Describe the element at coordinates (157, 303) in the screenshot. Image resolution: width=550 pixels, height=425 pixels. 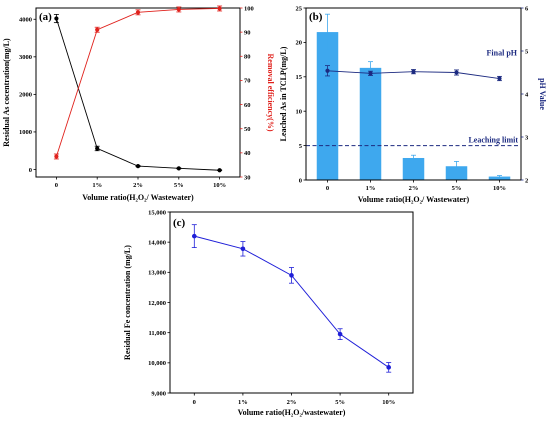
I see `panel-c-y-tick-label: 12,000` at that location.